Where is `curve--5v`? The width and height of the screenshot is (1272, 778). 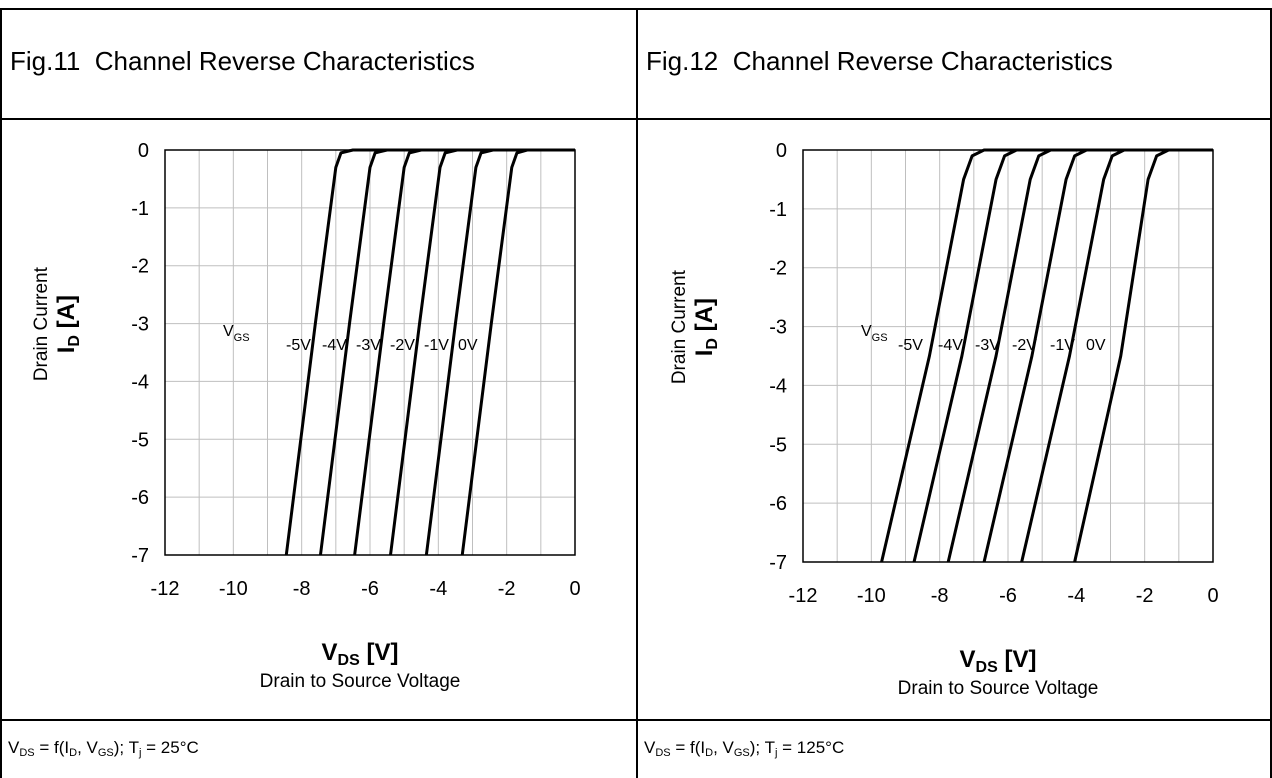 curve--5v is located at coordinates (1046, 355).